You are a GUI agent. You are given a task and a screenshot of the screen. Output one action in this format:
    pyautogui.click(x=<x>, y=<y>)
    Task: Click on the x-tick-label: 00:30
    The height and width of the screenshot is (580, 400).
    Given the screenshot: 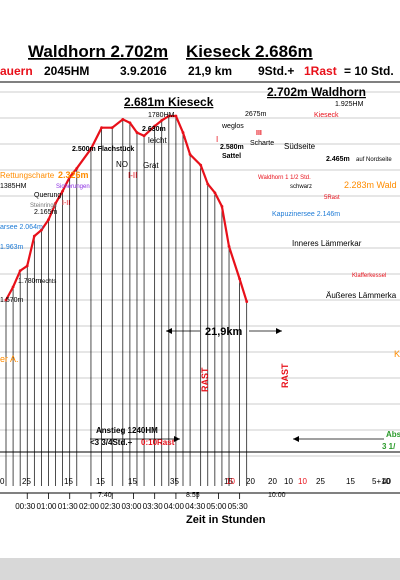 What is the action you would take?
    pyautogui.click(x=25, y=506)
    